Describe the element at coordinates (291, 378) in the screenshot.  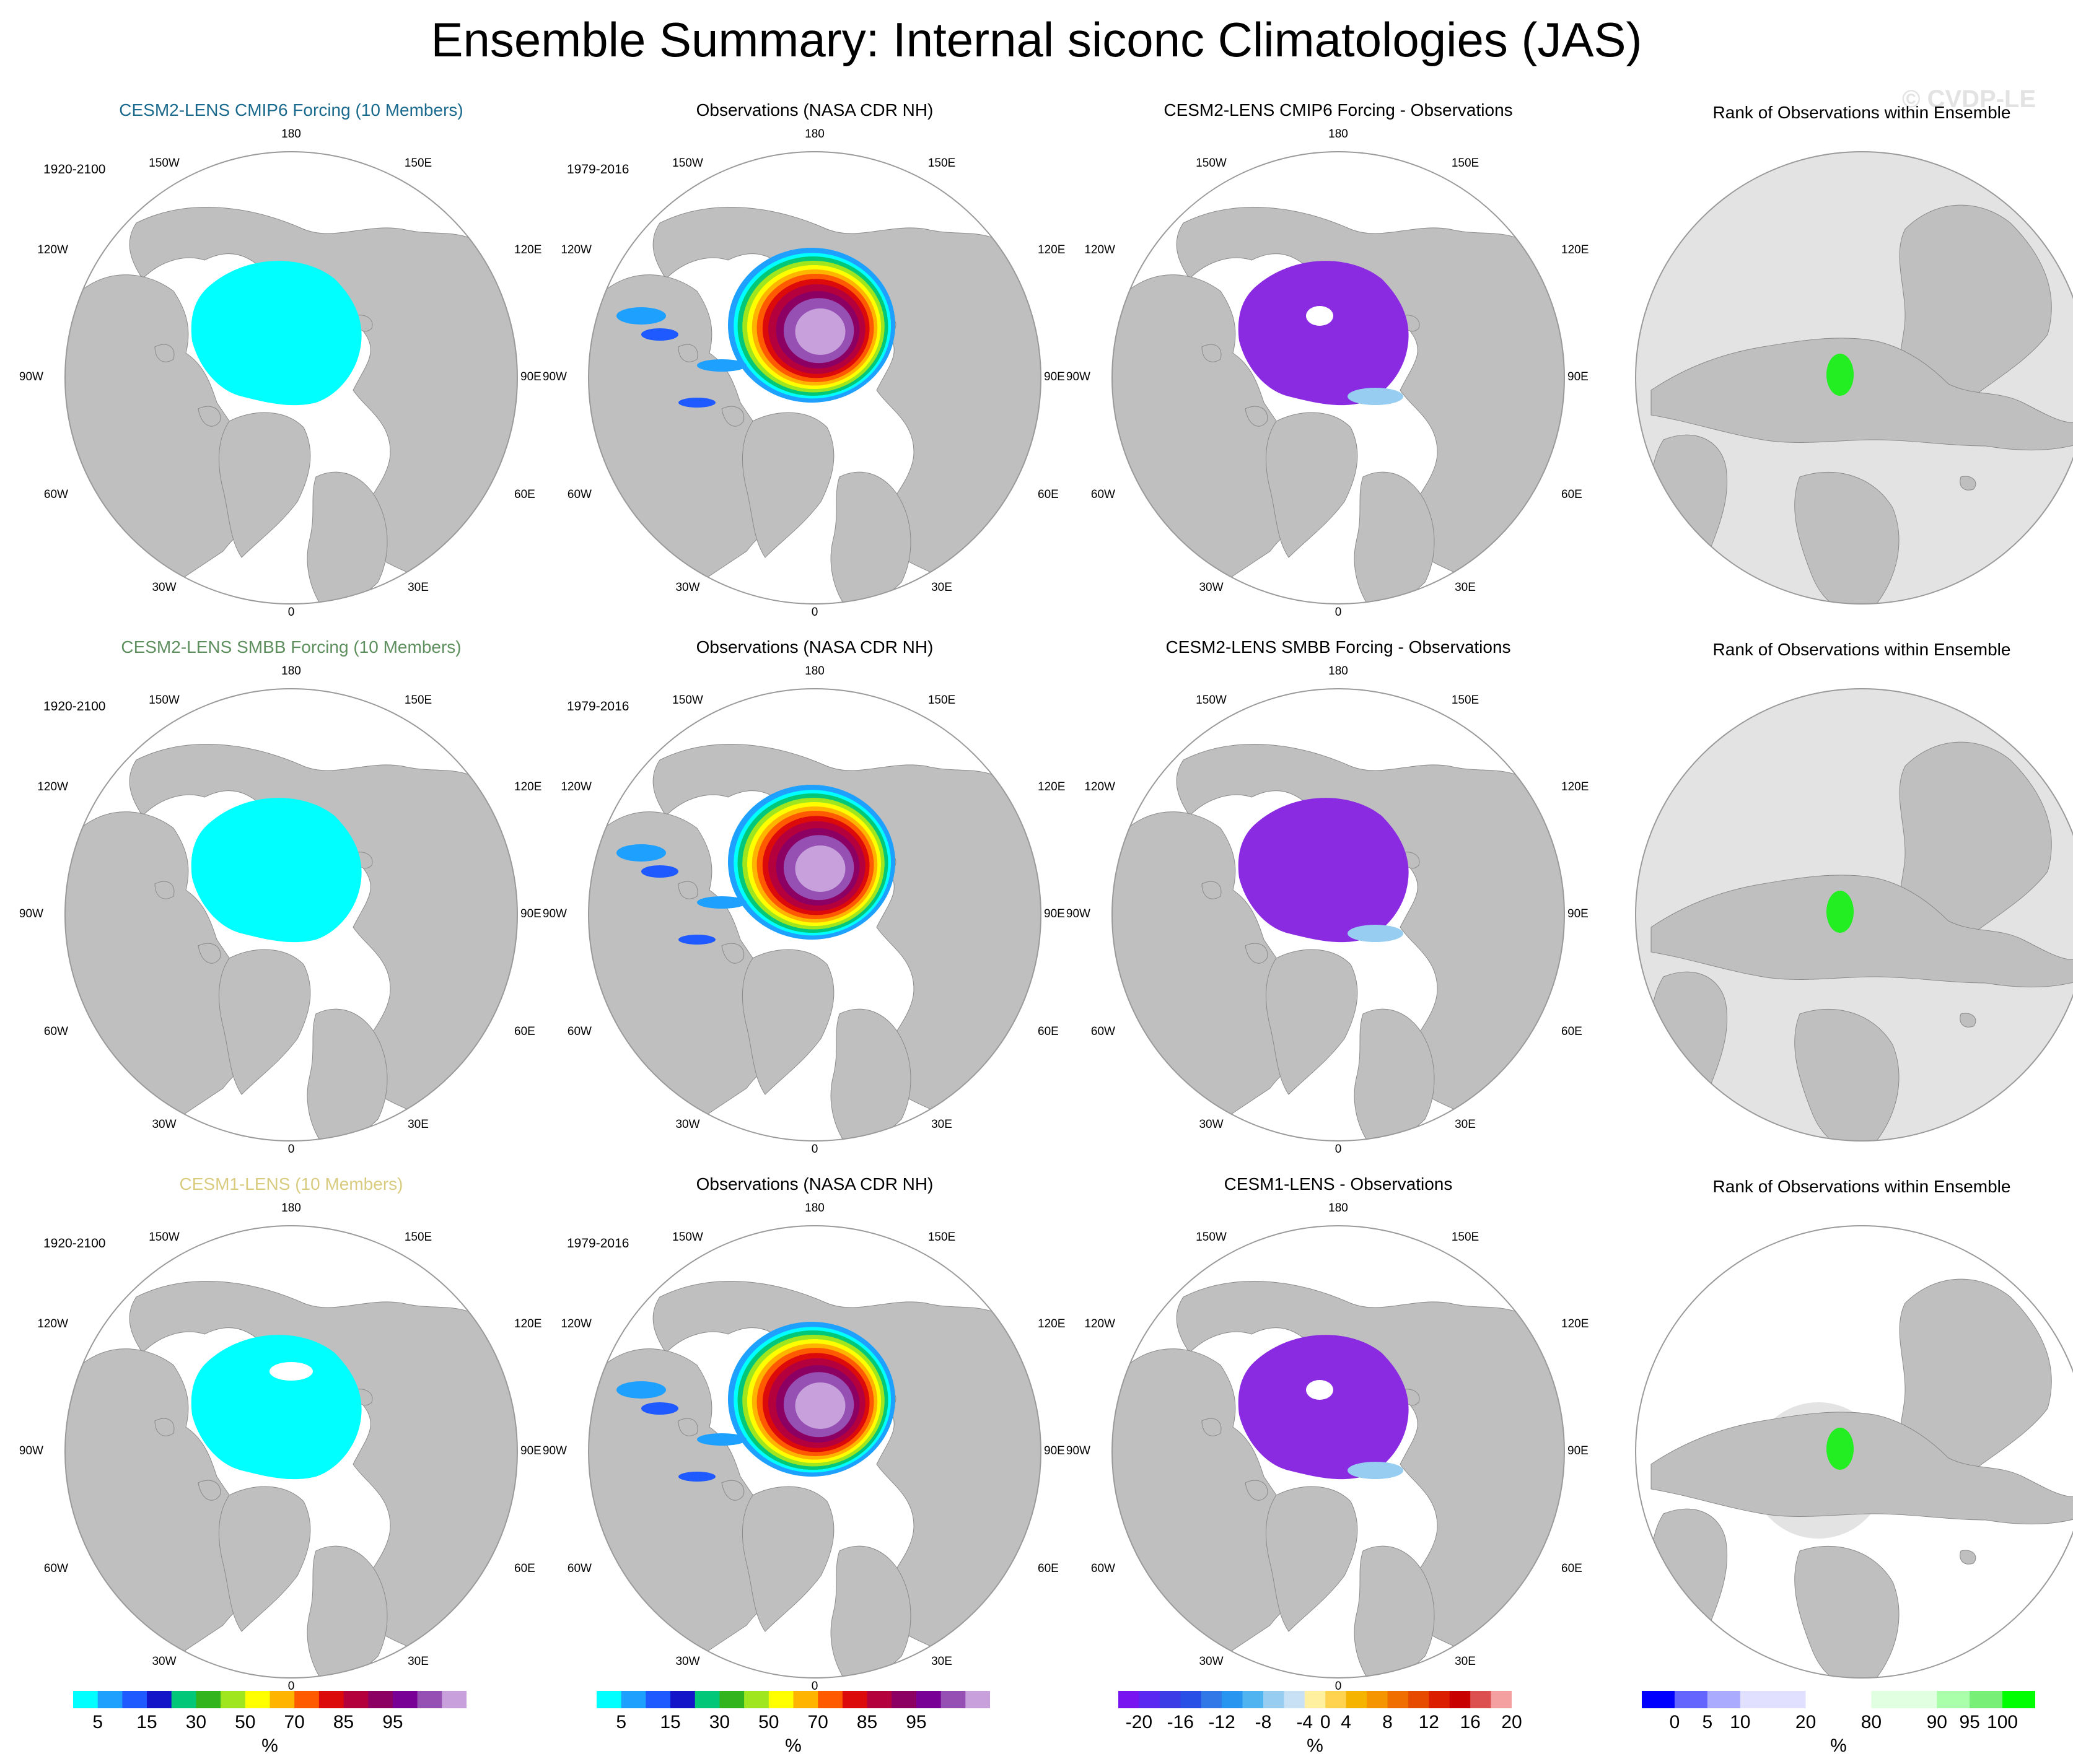
I see `row1-model-map` at that location.